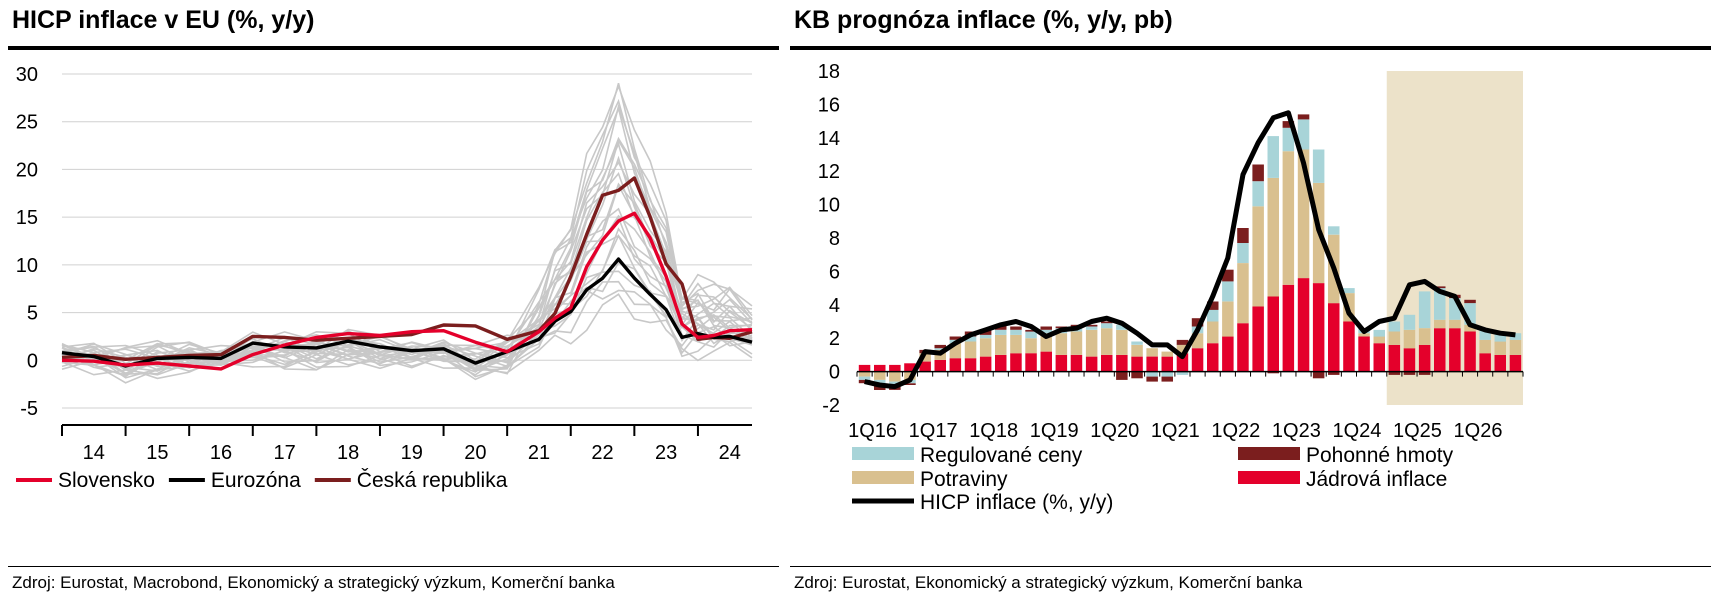  What do you see at coordinates (1235, 431) in the screenshot?
I see `x-tick-label: 1Q22` at bounding box center [1235, 431].